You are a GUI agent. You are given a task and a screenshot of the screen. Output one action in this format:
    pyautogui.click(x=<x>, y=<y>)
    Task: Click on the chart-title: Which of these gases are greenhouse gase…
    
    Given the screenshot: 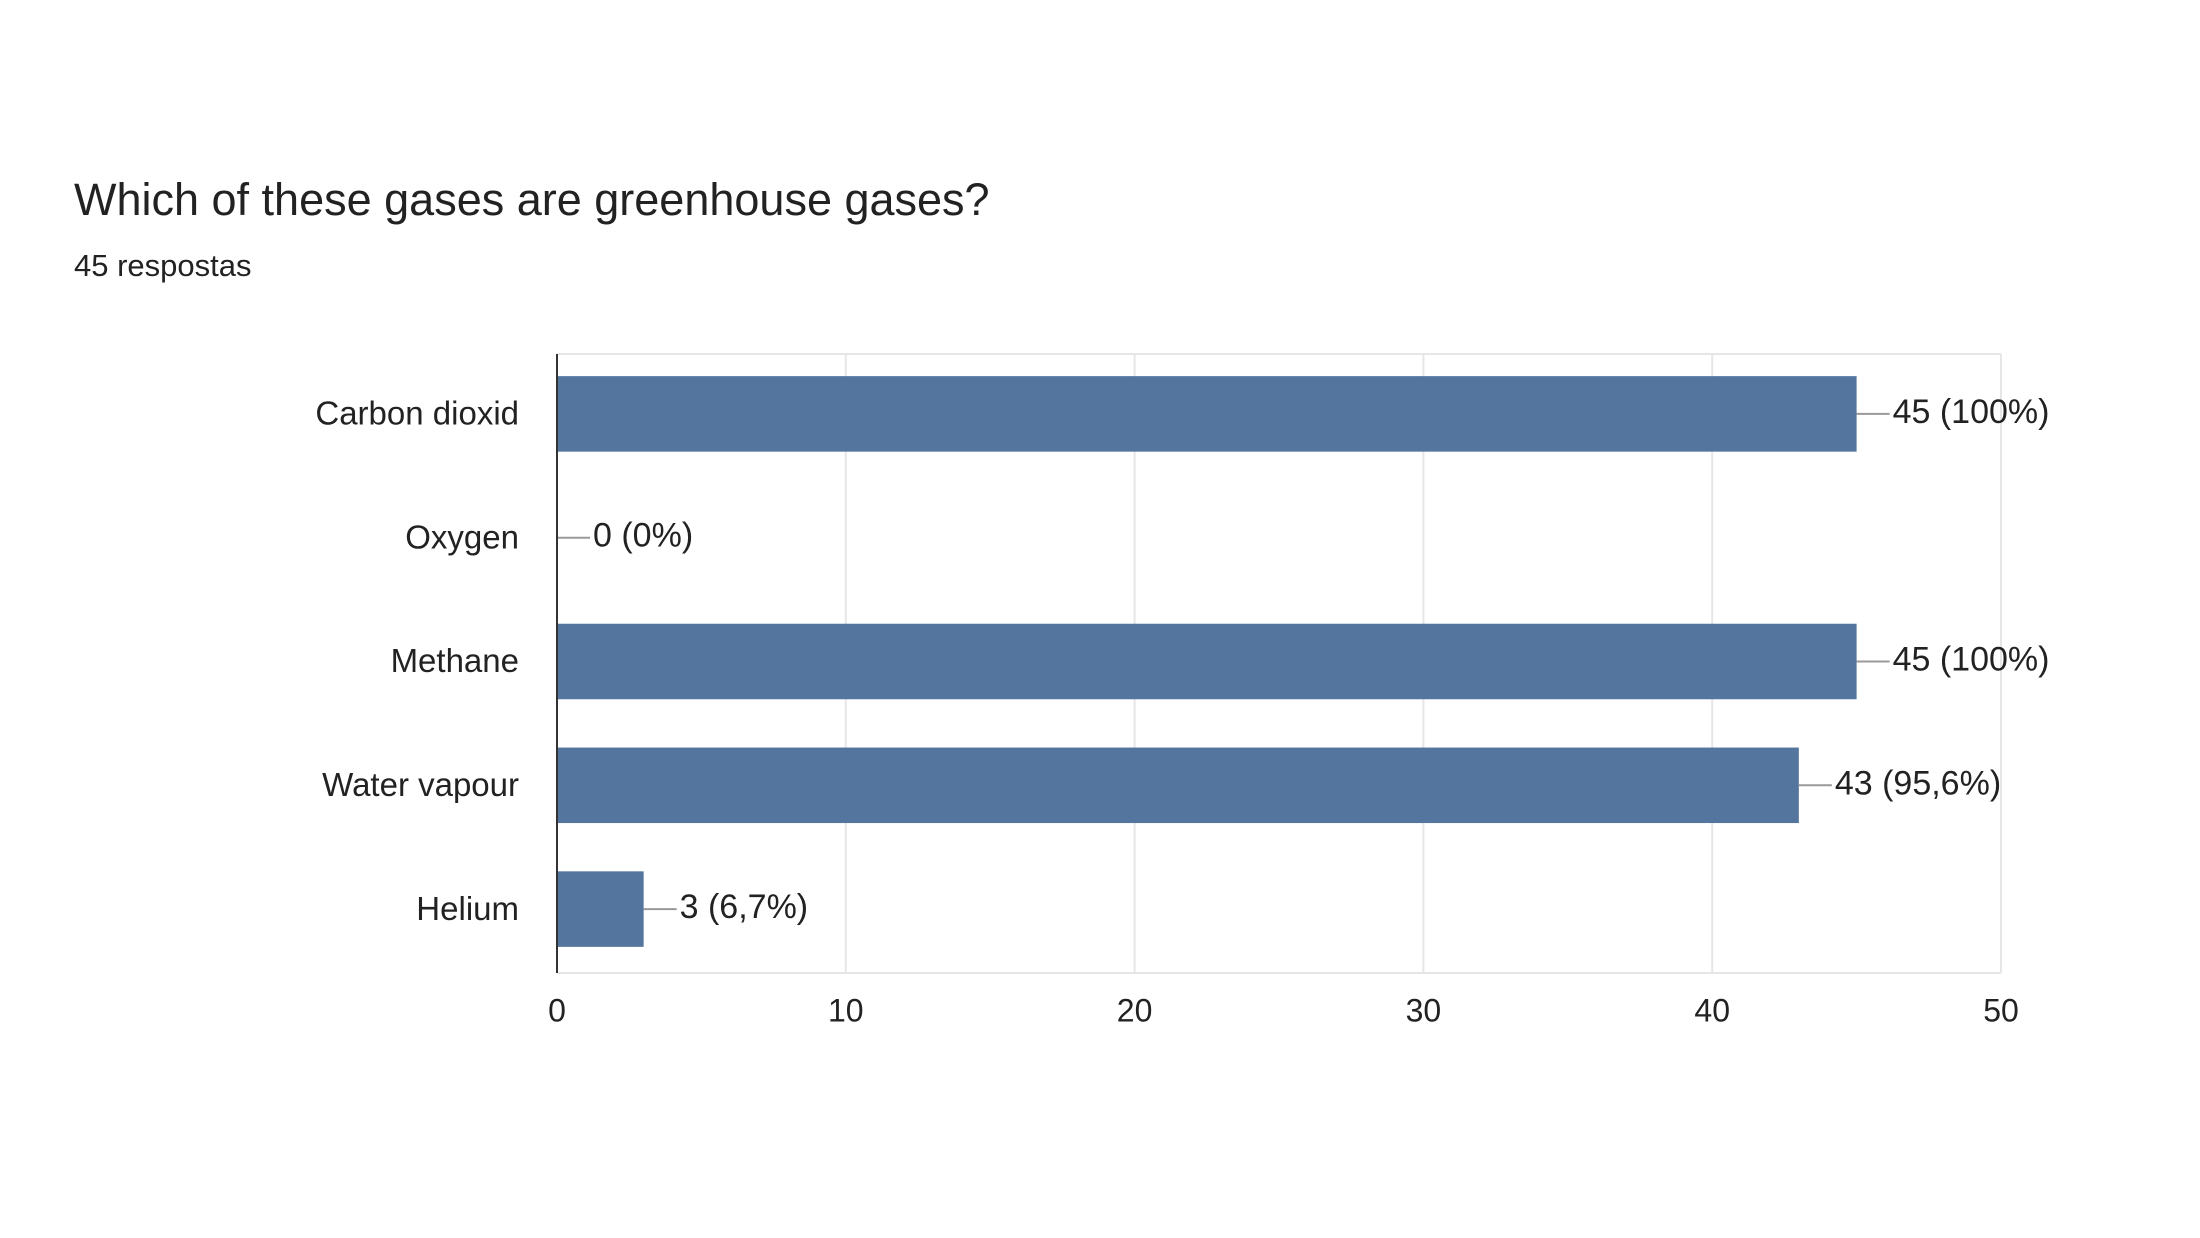 What is the action you would take?
    pyautogui.click(x=532, y=199)
    